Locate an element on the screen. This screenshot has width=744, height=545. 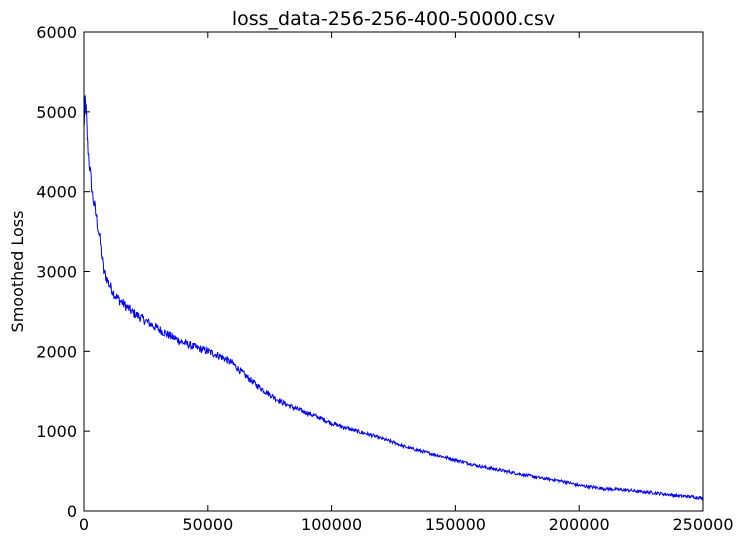
y-axis-label: Smoothed Loss is located at coordinates (17, 272).